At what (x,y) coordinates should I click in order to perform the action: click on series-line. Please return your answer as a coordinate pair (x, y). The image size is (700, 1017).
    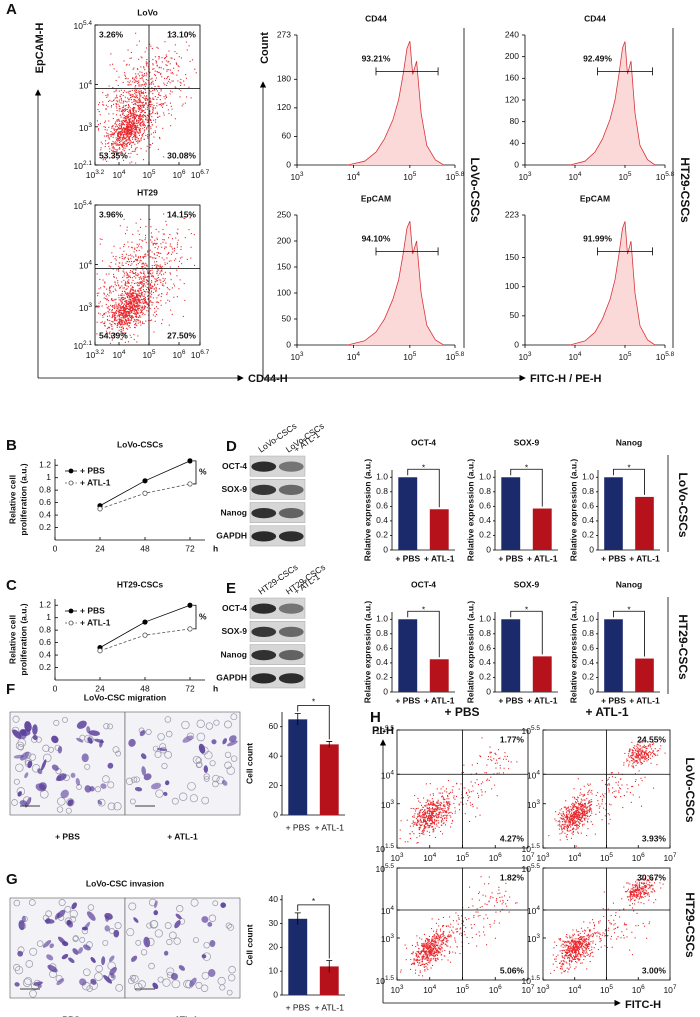
    Looking at the image, I should click on (145, 626).